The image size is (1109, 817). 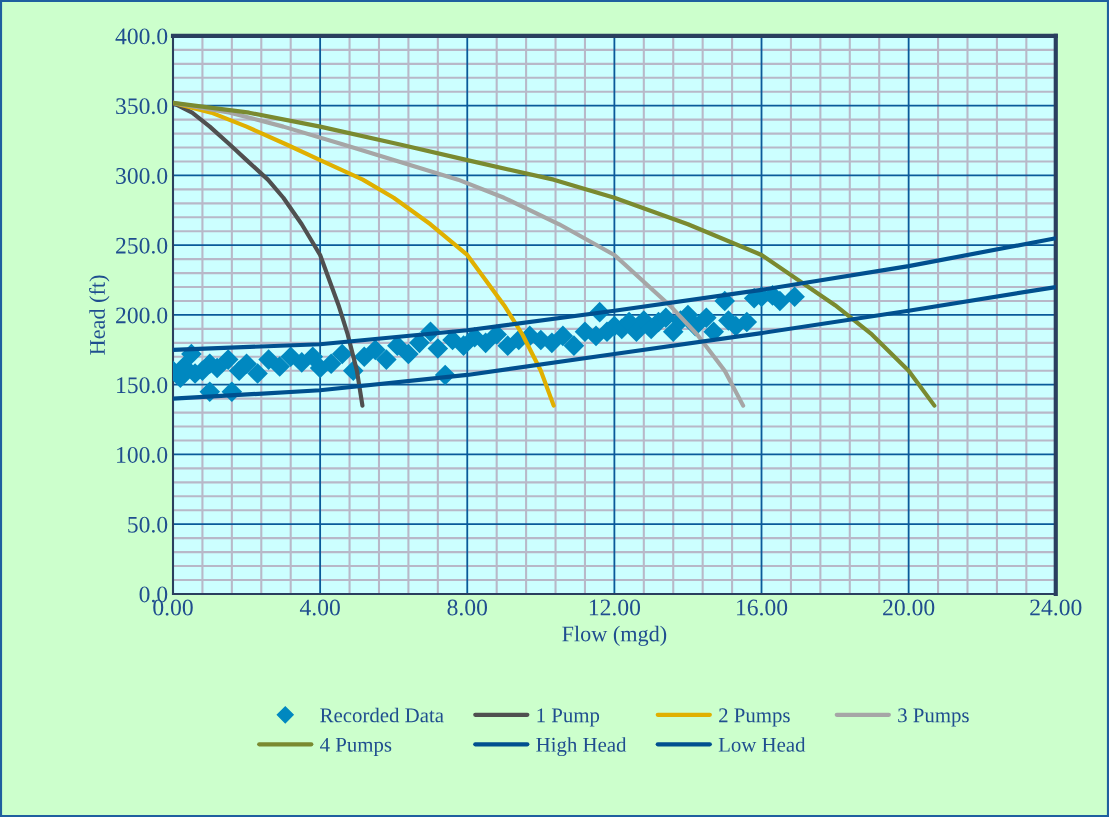 What do you see at coordinates (909, 607) in the screenshot?
I see `x-tick-label: 20.00` at bounding box center [909, 607].